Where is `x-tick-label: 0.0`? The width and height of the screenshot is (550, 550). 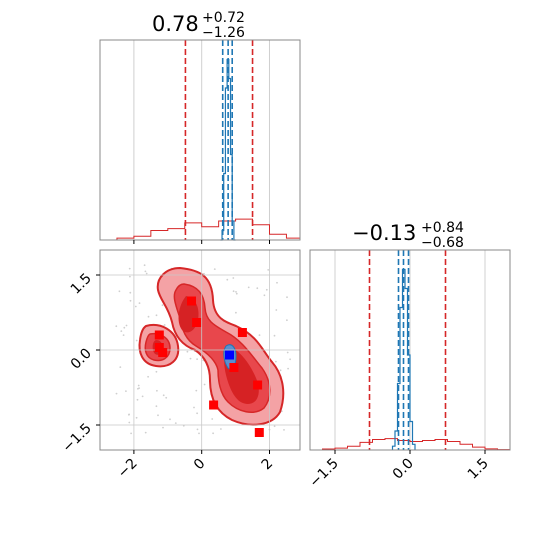 x-tick-label: 0.0 is located at coordinates (403, 469).